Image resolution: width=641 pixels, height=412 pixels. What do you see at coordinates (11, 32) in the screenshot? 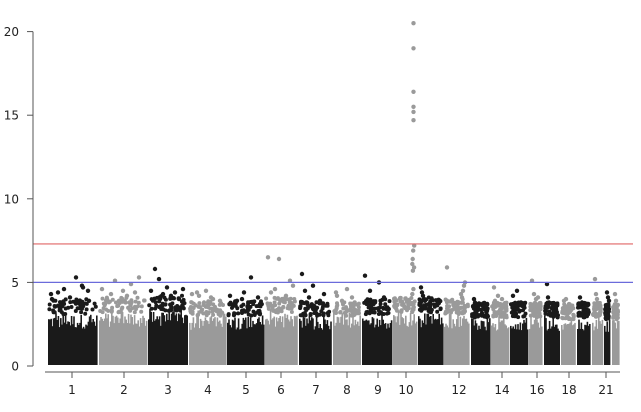
I see `y-tick-label: 20` at bounding box center [11, 32].